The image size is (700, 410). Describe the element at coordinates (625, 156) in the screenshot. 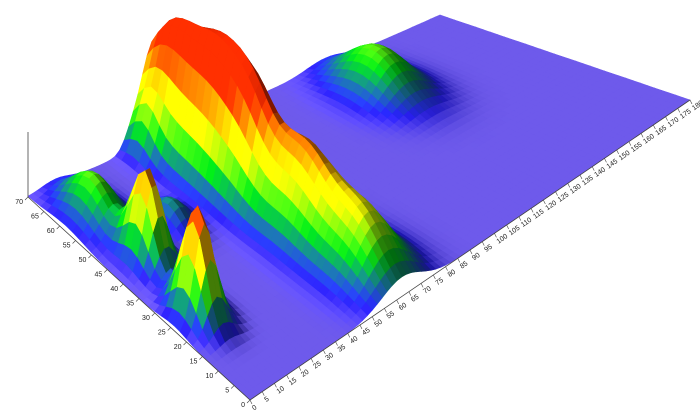

I see `x-tick-label: 150` at that location.